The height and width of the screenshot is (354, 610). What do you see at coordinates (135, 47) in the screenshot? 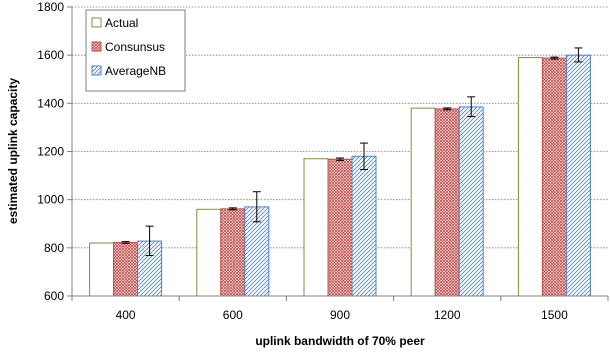
I see `legend-label-consunsus: Consunsus` at bounding box center [135, 47].